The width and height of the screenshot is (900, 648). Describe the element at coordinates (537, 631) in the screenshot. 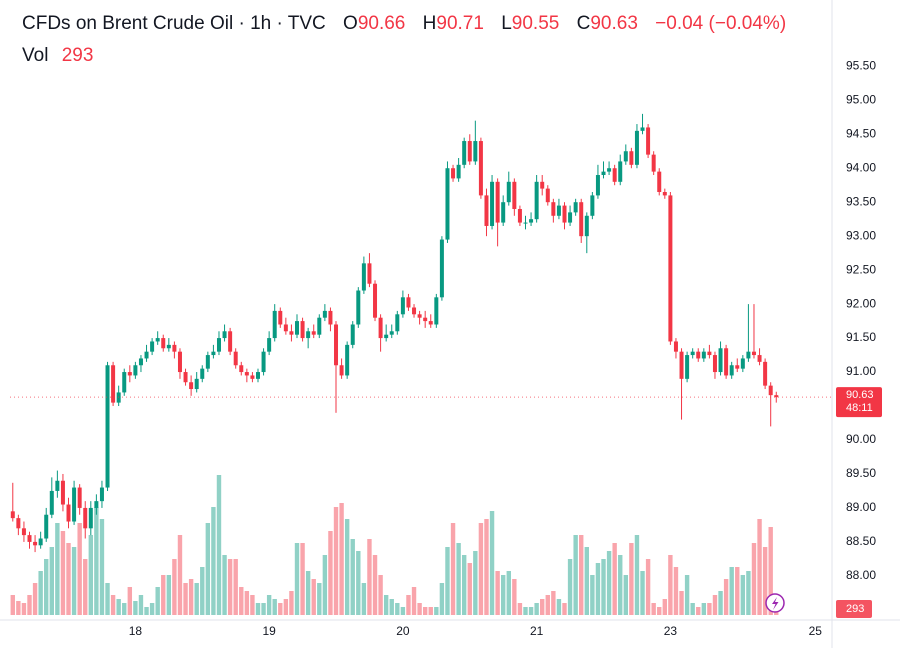

I see `x-tick-label: 21` at that location.